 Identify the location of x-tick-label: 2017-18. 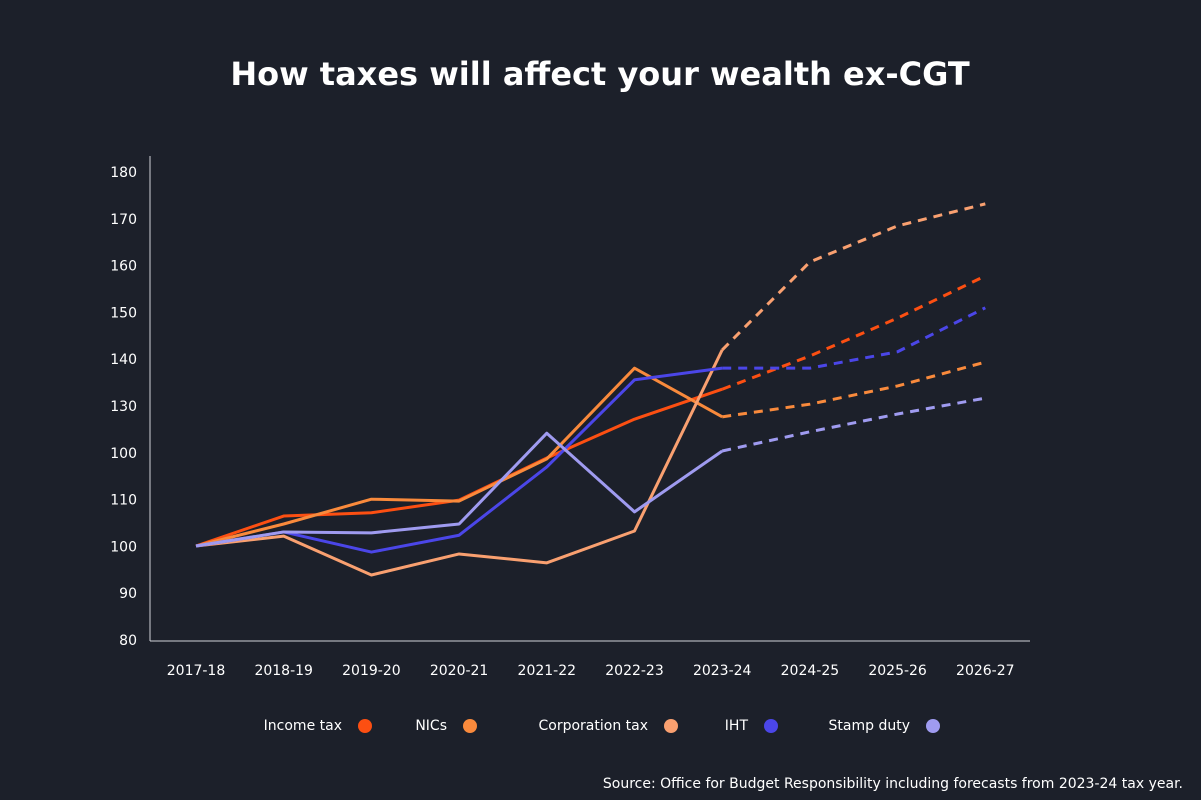
(196, 671).